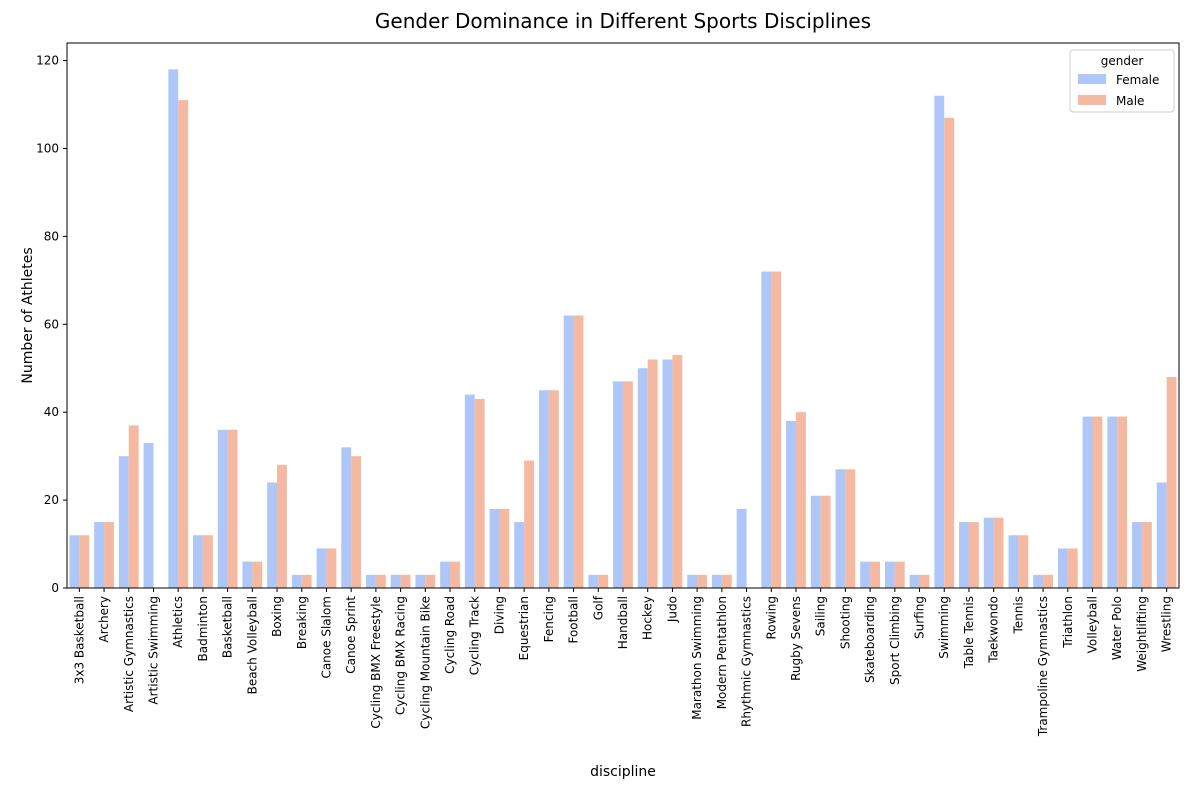  I want to click on bar-male-cycling-track, so click(479, 493).